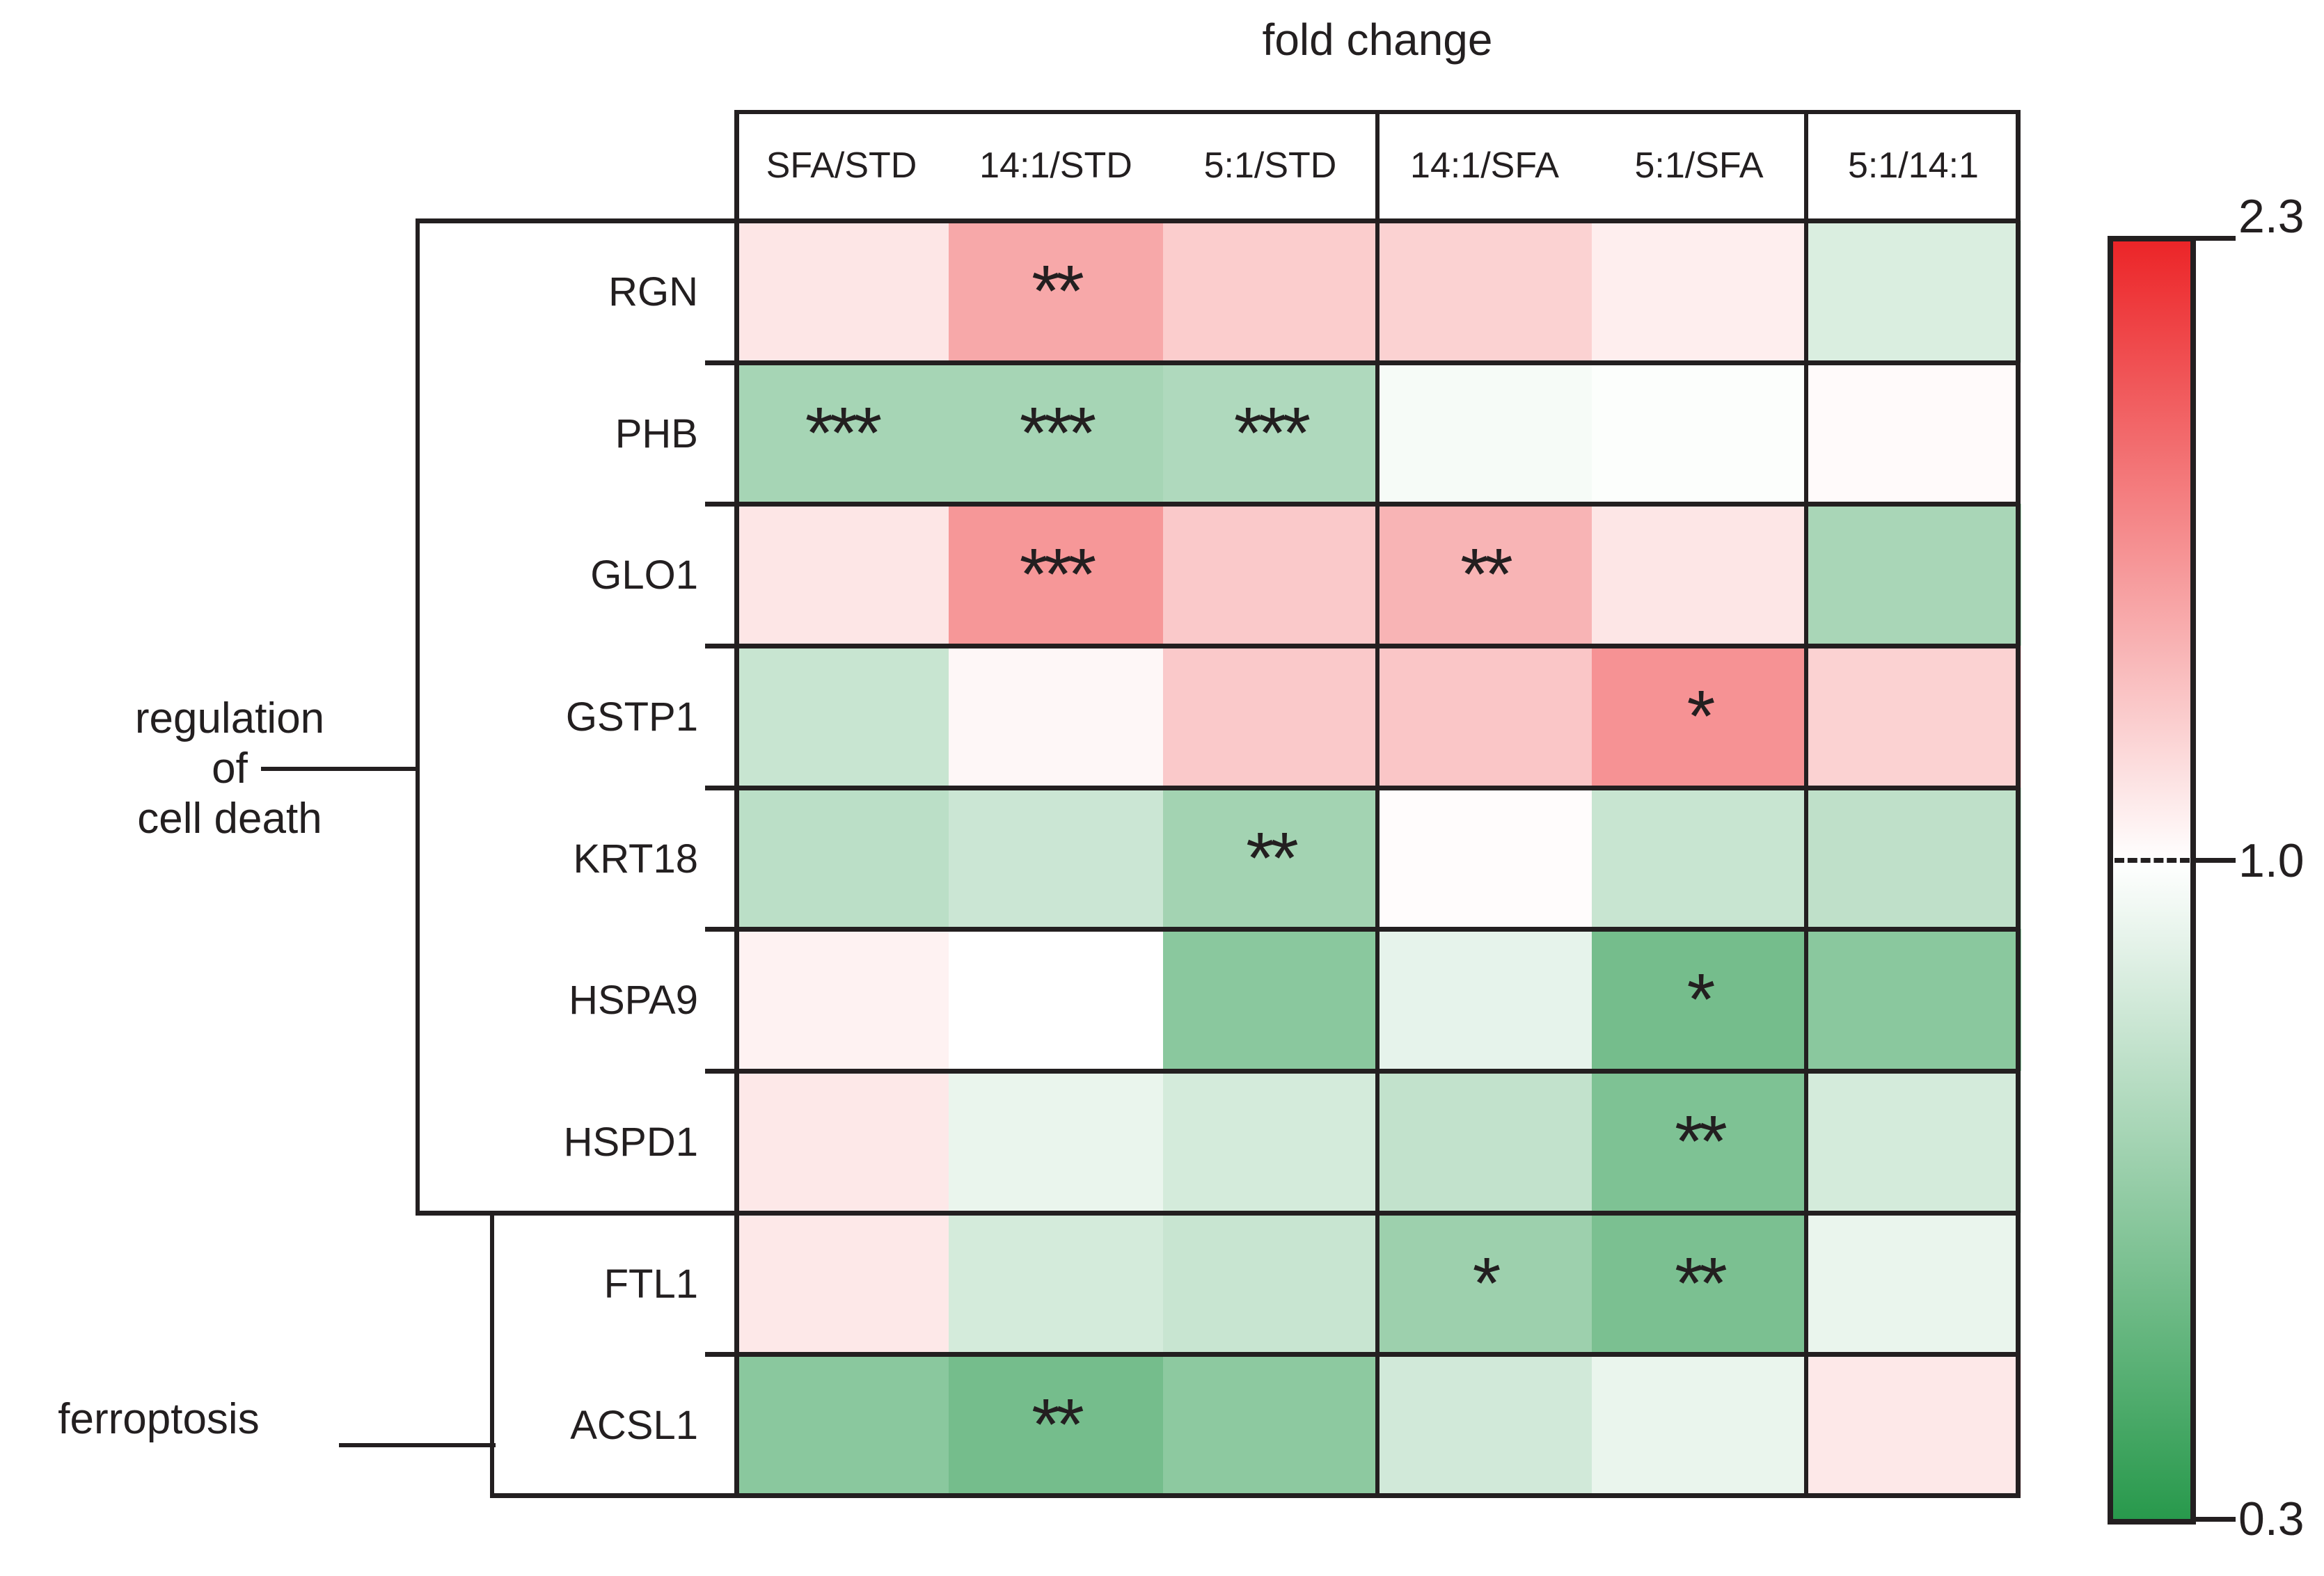 The image size is (2324, 1576). Describe the element at coordinates (2152, 880) in the screenshot. I see `colorbar` at that location.